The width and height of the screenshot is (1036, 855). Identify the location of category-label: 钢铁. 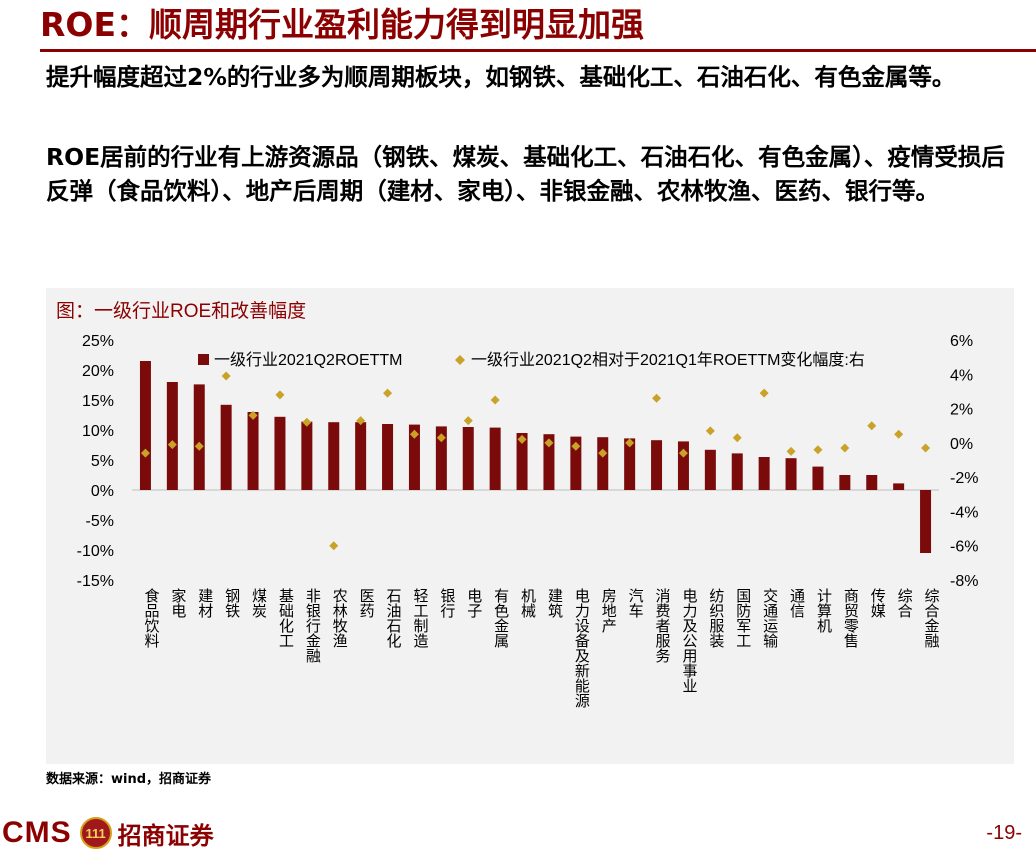
(232, 603).